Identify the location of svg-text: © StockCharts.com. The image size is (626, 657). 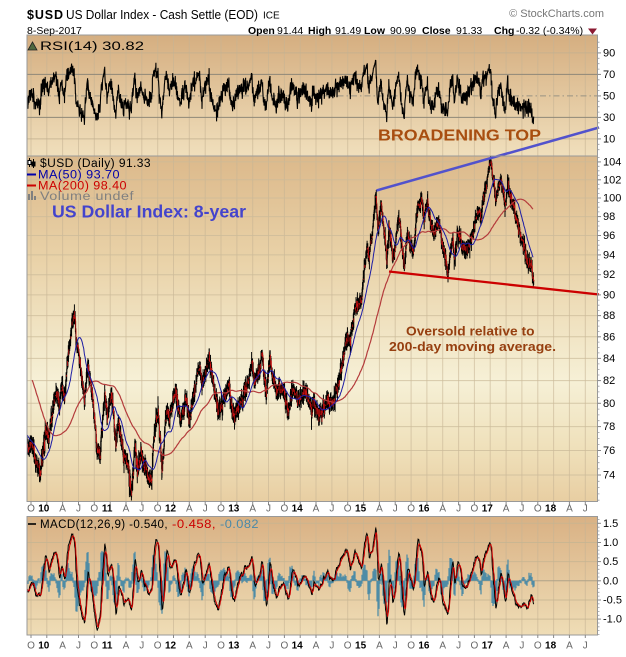
(556, 14).